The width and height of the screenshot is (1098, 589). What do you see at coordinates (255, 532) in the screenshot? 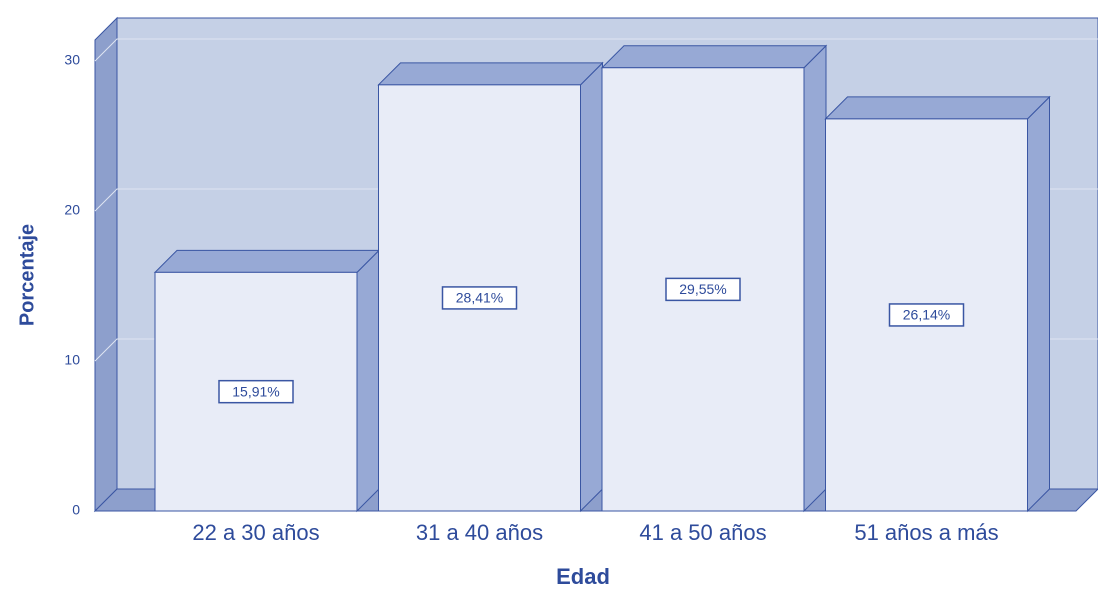
I see `x-tick-label: 22 a 30 años` at bounding box center [255, 532].